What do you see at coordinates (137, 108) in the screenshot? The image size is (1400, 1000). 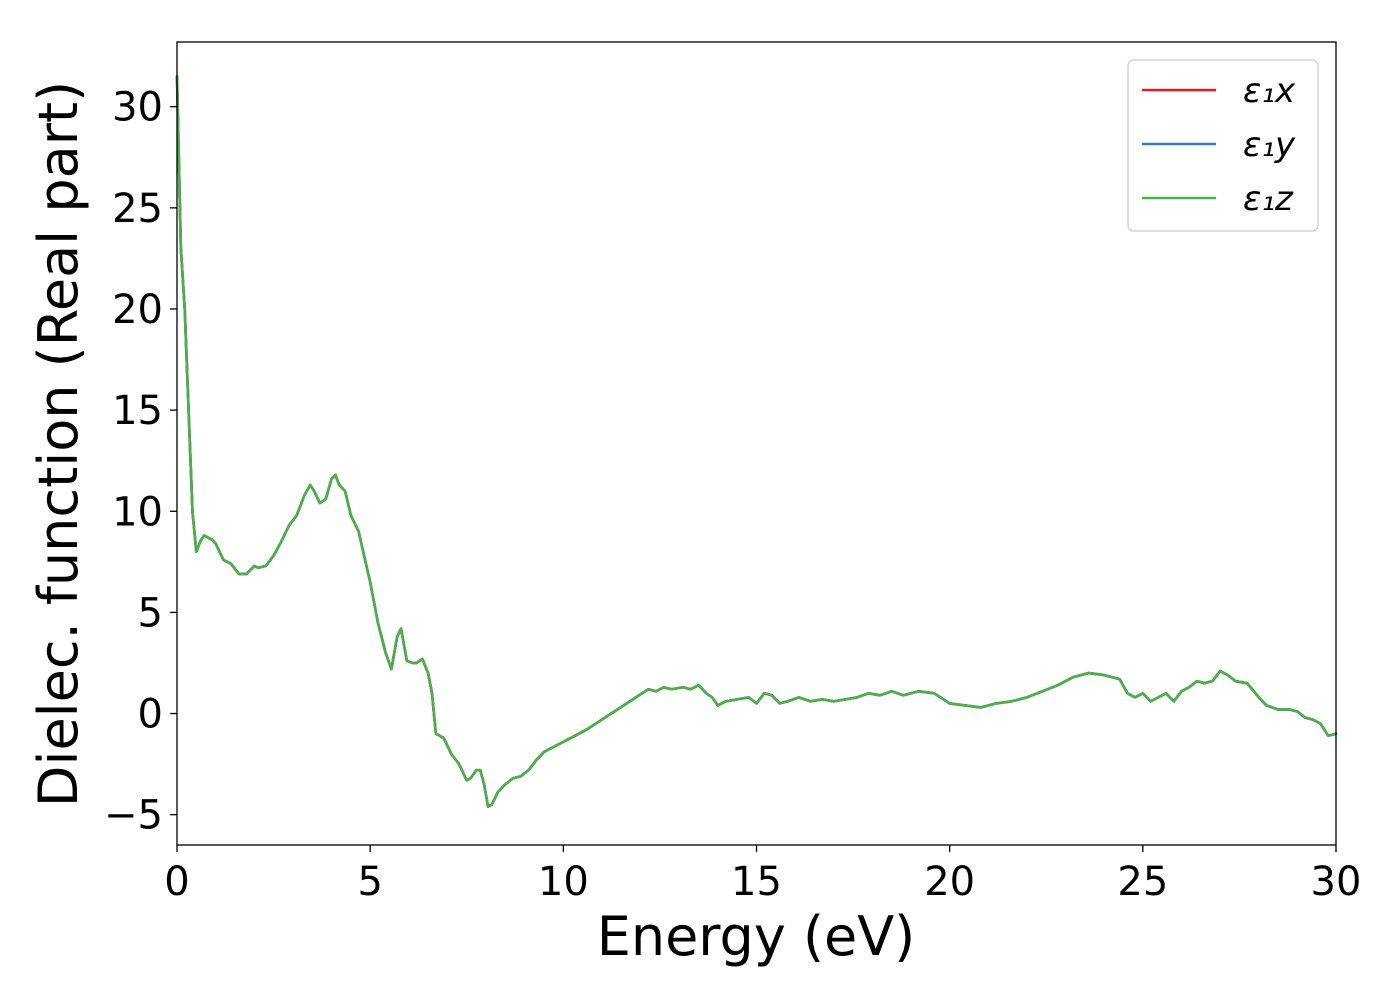 I see `y-tick-label: 30` at bounding box center [137, 108].